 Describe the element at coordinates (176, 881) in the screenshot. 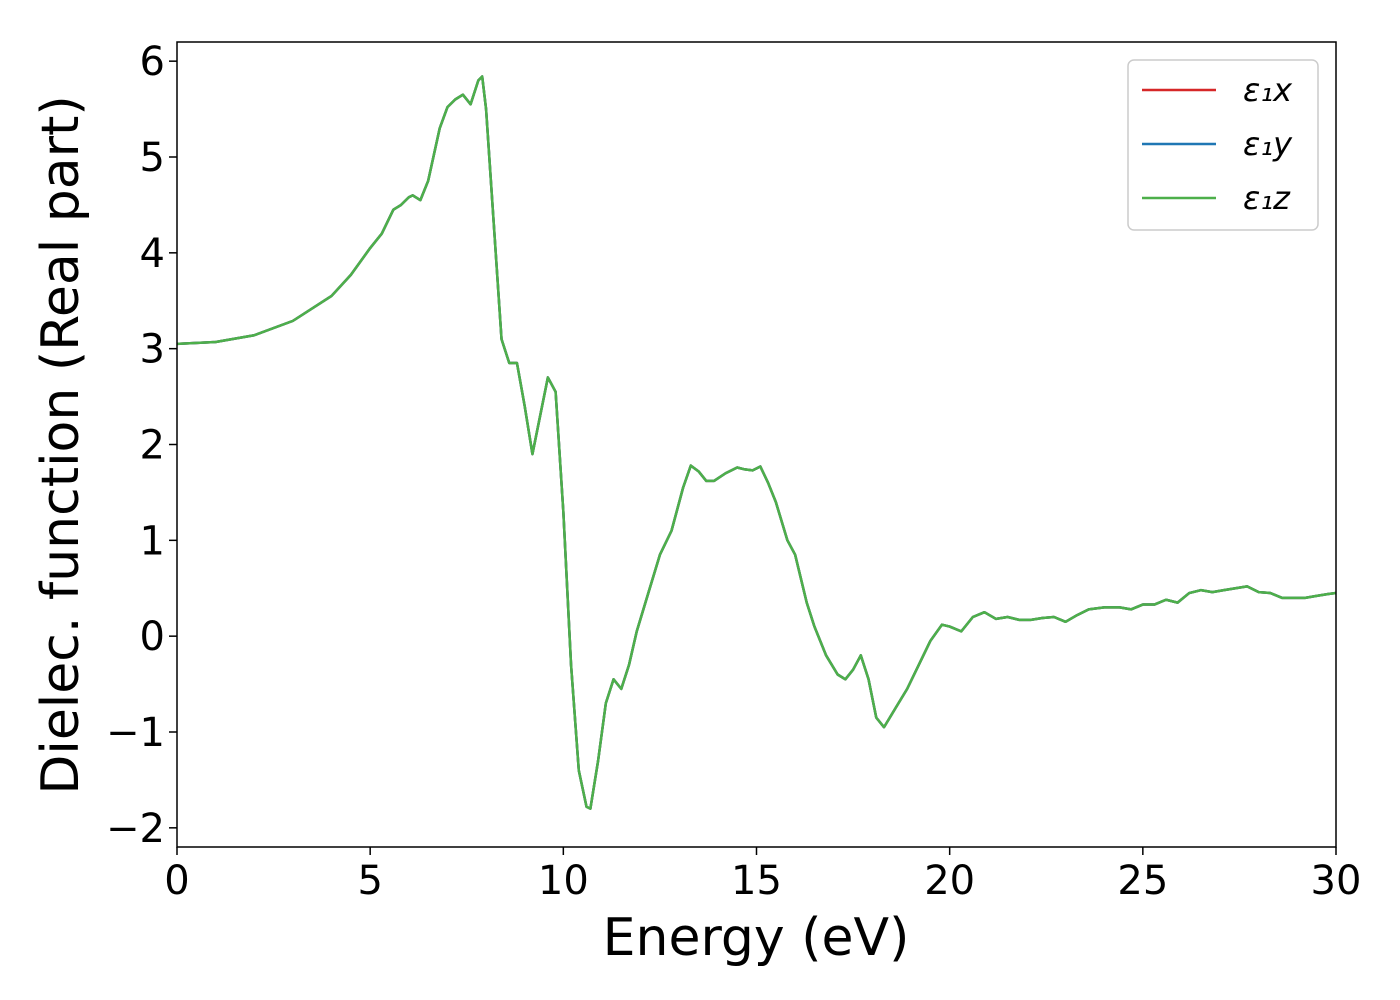

I see `x-tick-label: 0` at that location.